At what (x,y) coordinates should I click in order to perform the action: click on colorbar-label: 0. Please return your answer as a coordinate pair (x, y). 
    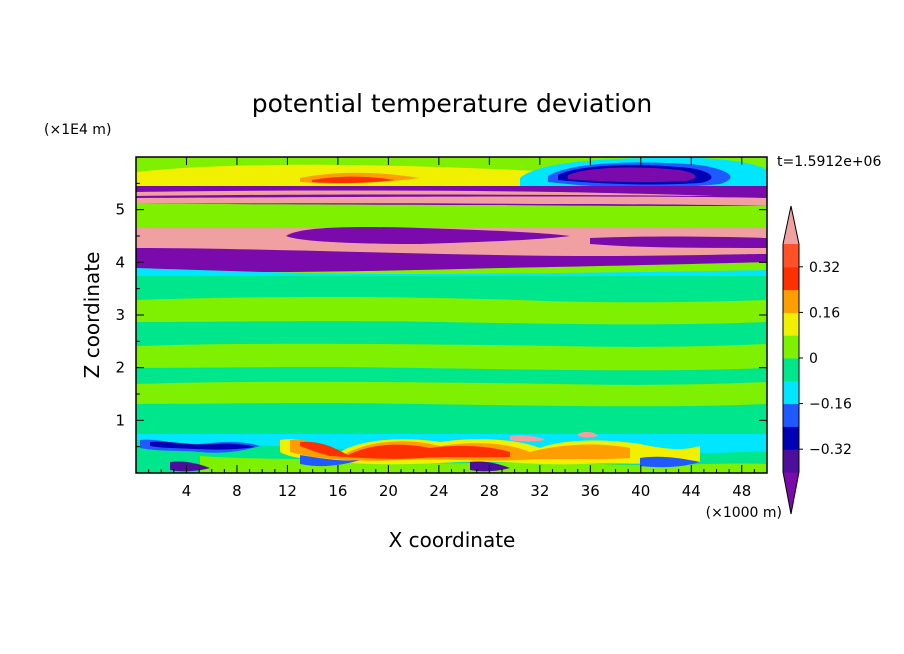
    Looking at the image, I should click on (813, 359).